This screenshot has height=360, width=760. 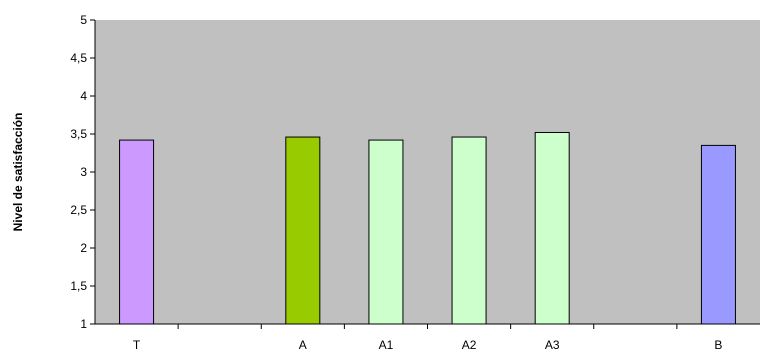 I want to click on y-axis: 1 1,5 2 2,5 3 3,5 4 4,5 5, so click(x=83, y=172).